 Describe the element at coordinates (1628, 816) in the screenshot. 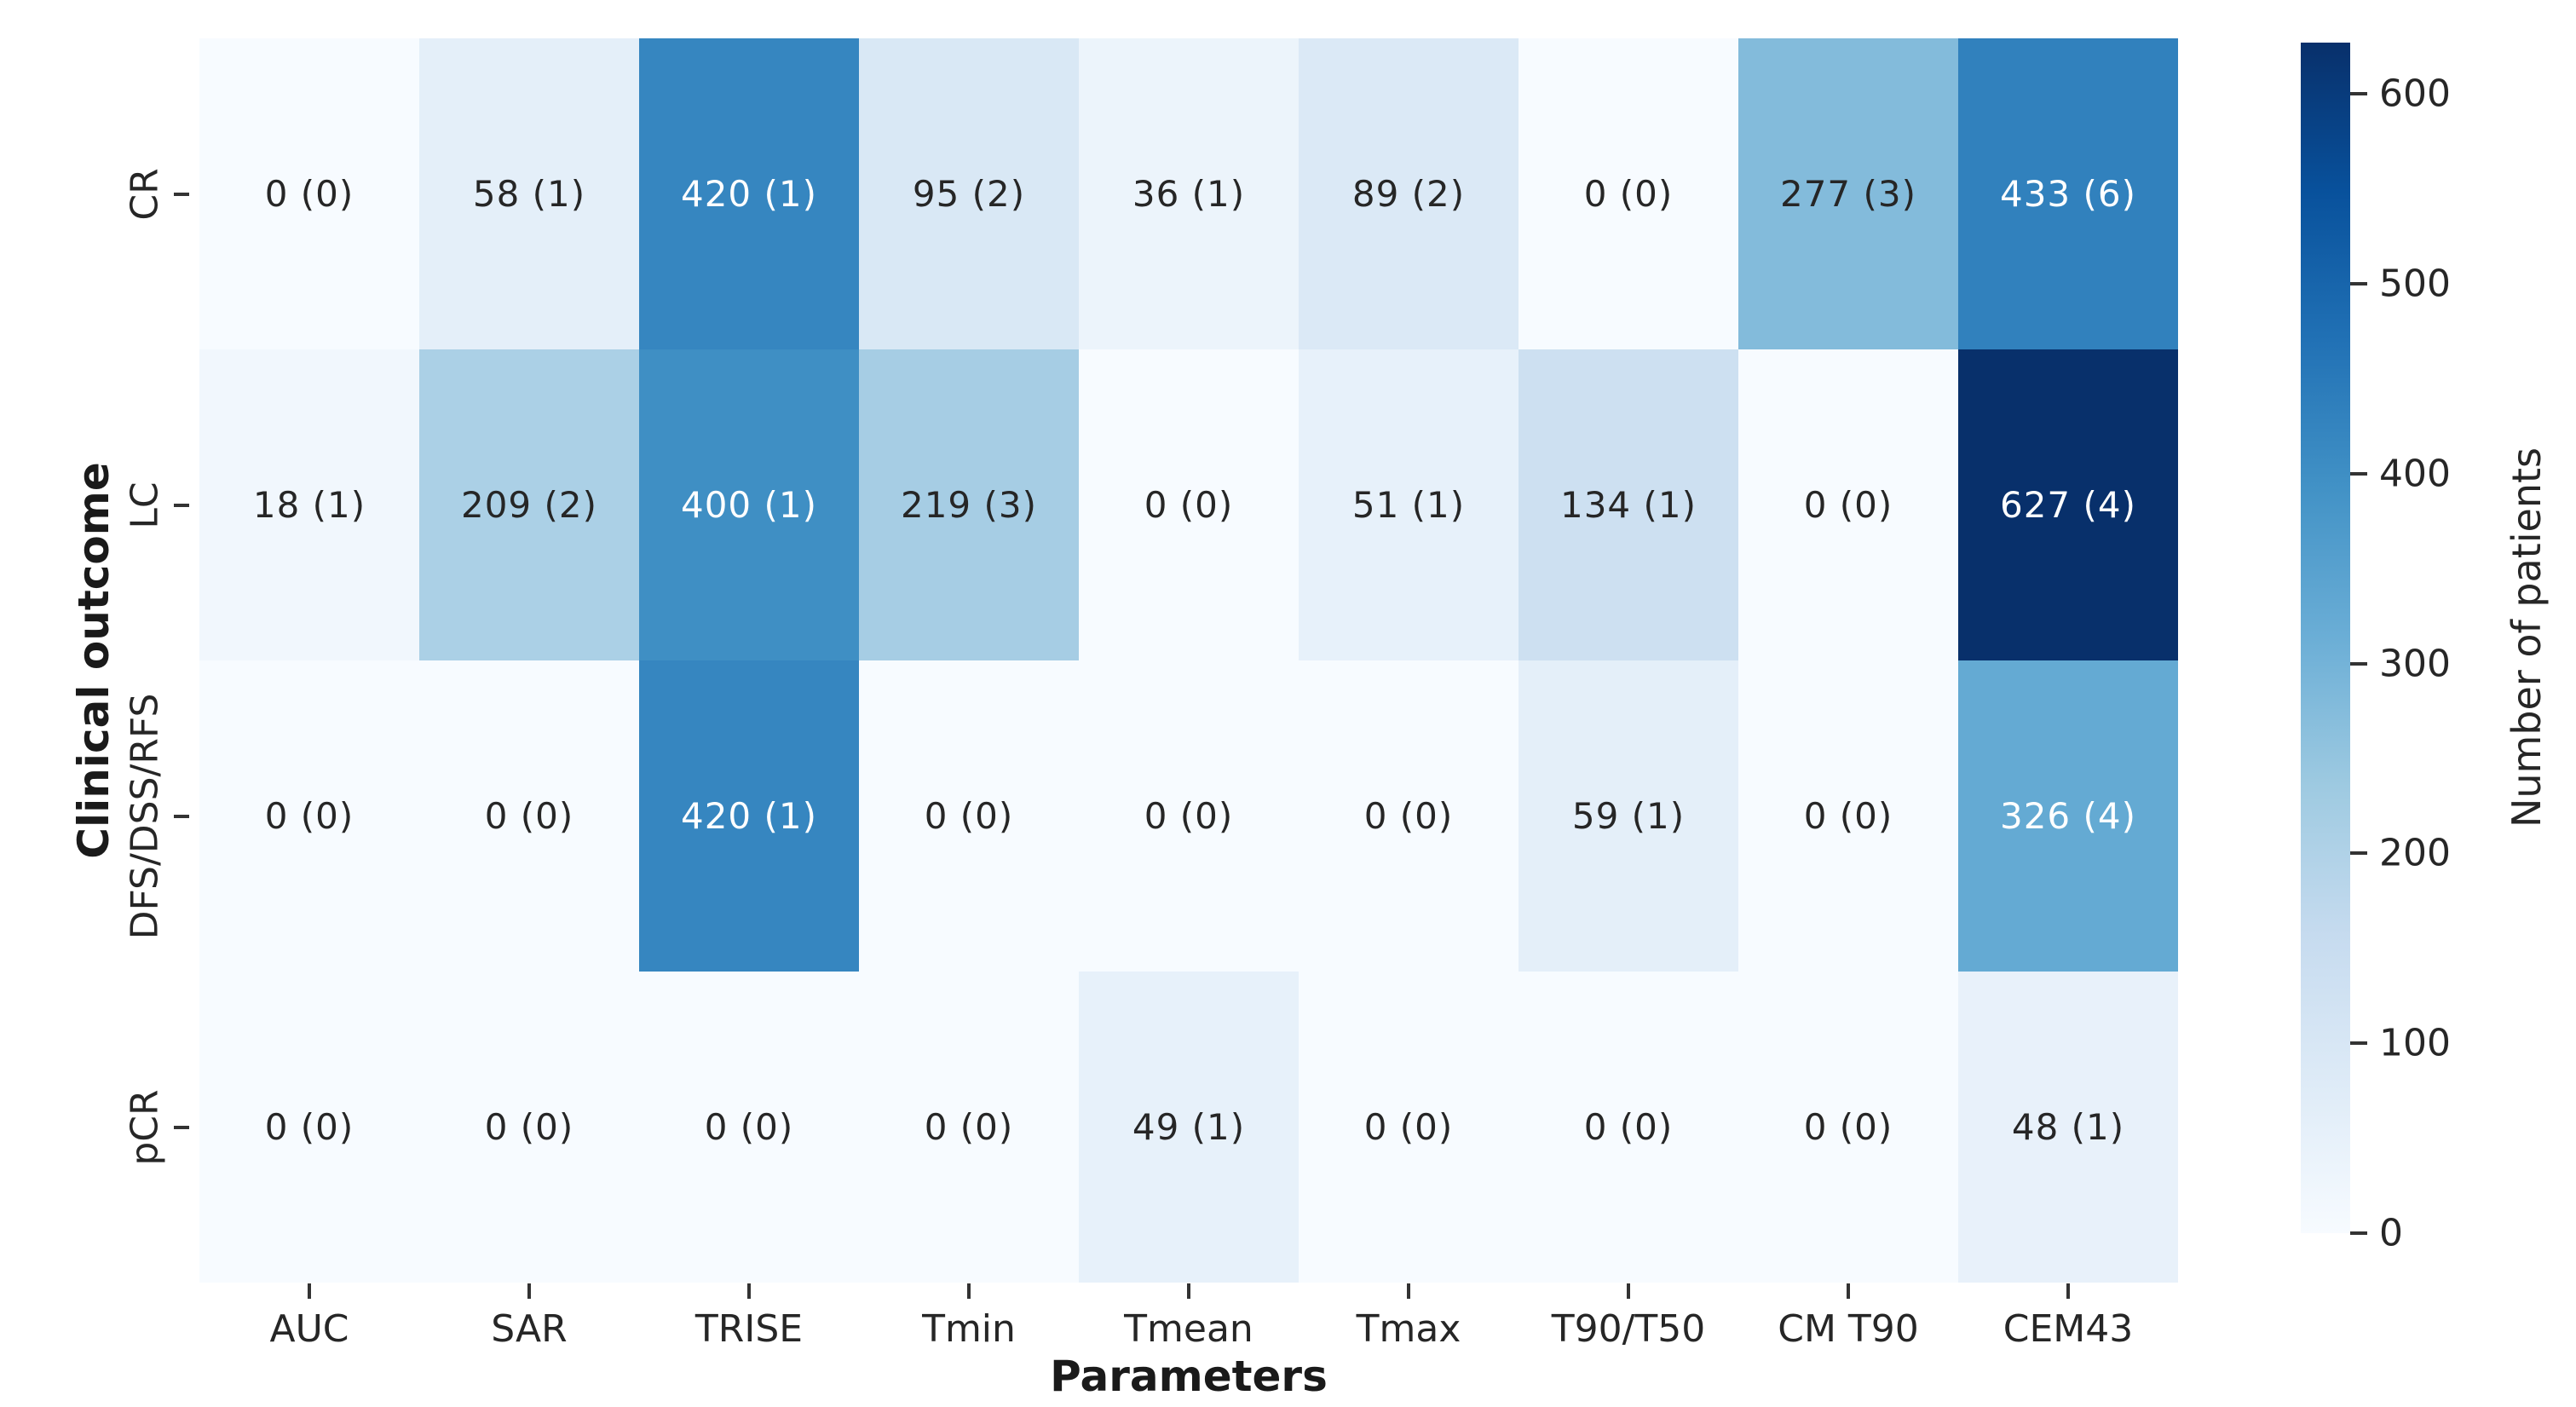

I see `heatmap-cell: 59 (1)` at that location.